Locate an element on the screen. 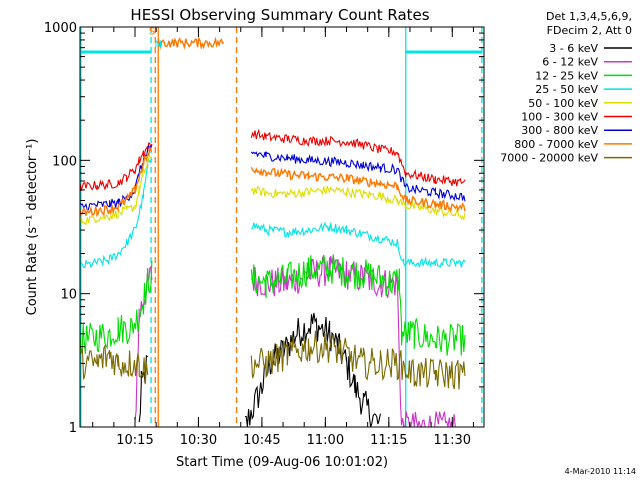 The height and width of the screenshot is (480, 640). chart-title: HESSI Observing Summary Count Rates is located at coordinates (279, 15).